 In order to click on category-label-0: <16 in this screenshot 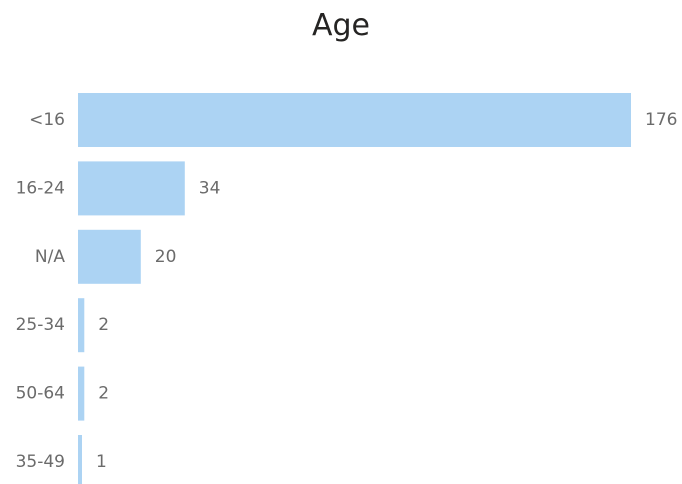, I will do `click(47, 120)`.